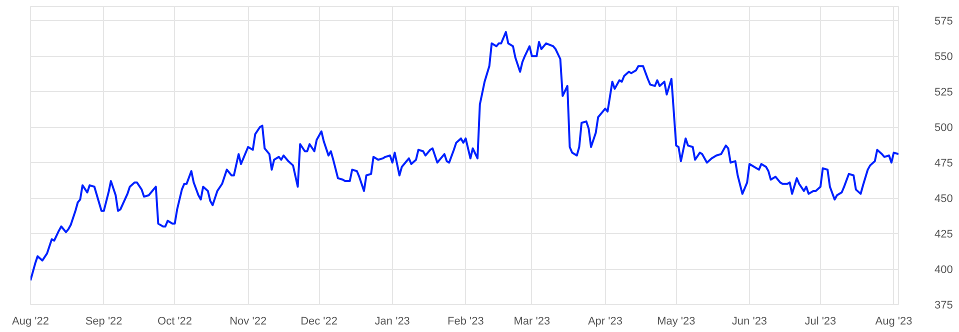 This screenshot has width=959, height=332. Describe the element at coordinates (893, 322) in the screenshot. I see `x-tick-label: Aug '23` at that location.